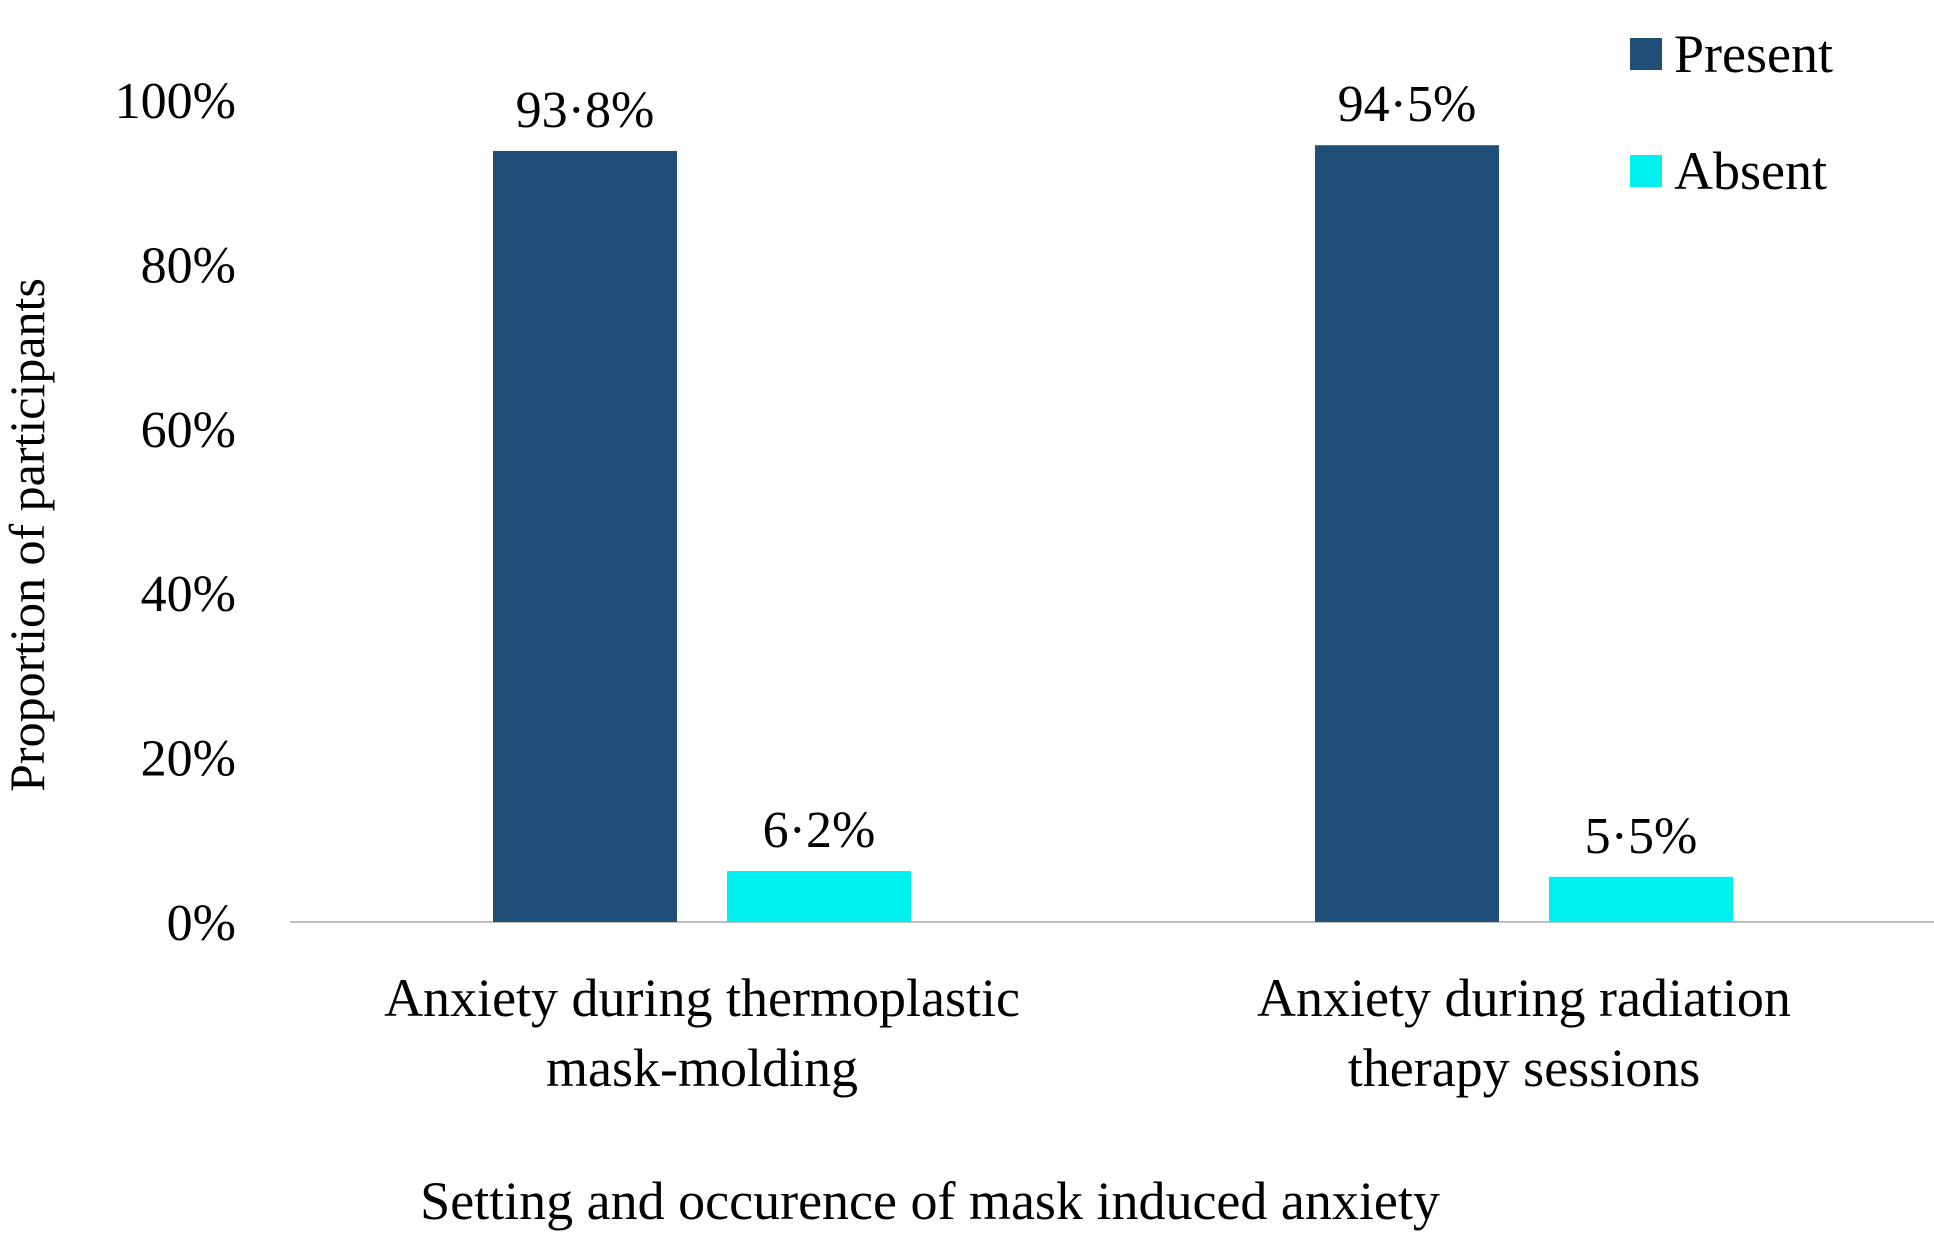  What do you see at coordinates (1646, 171) in the screenshot?
I see `legend-swatch-absent` at bounding box center [1646, 171].